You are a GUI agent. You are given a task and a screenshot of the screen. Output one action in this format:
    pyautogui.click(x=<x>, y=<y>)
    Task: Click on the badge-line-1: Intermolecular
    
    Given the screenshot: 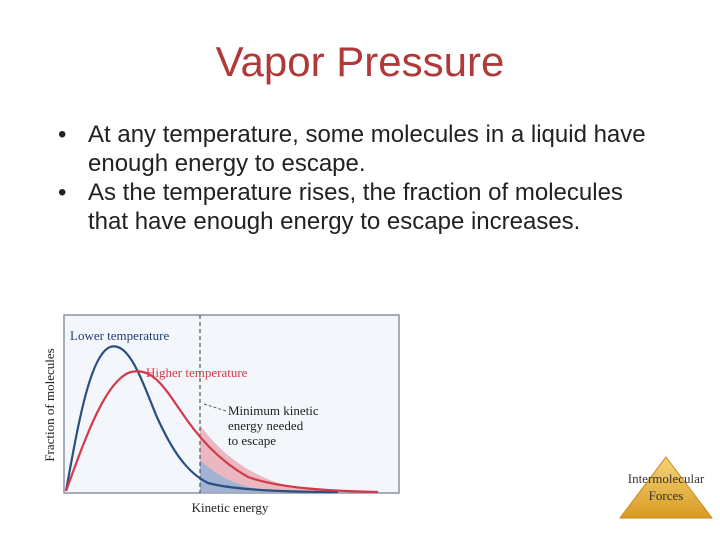 What is the action you would take?
    pyautogui.click(x=666, y=478)
    